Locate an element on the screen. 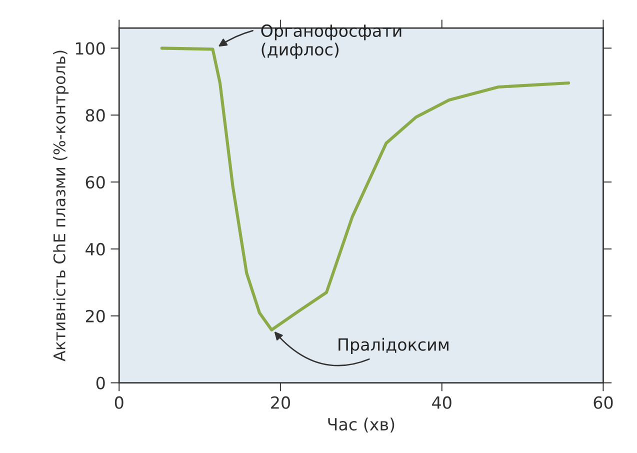  annotation: Пралідоксим is located at coordinates (393, 346).